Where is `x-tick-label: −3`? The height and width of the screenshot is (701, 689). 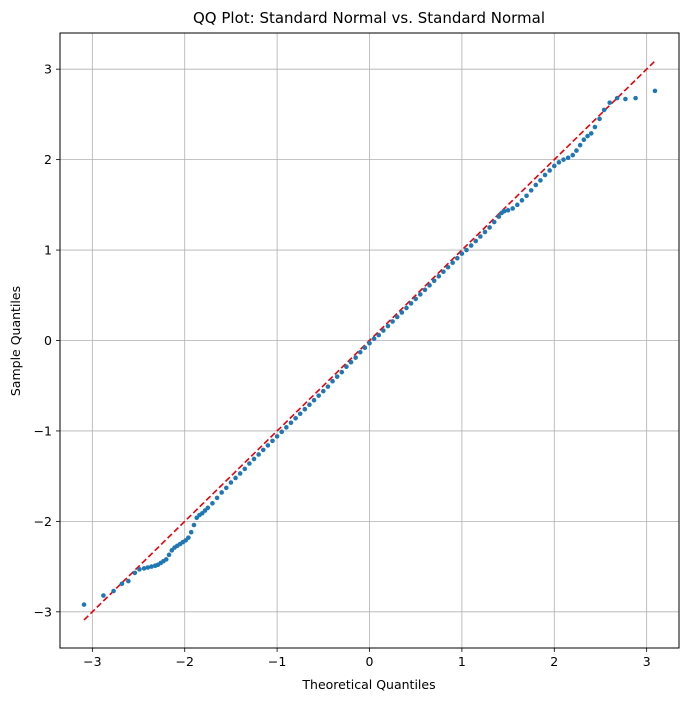
x-tick-label: −3 is located at coordinates (92, 661).